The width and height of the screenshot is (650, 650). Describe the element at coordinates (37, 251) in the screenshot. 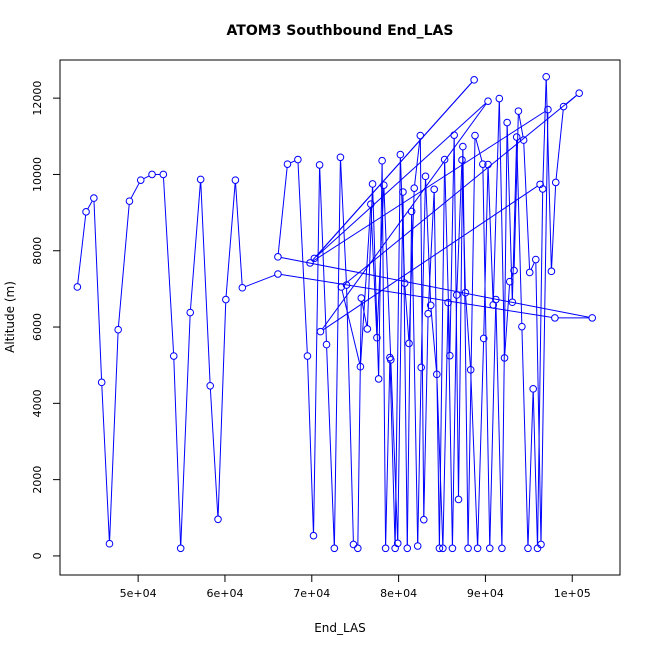

I see `y-tick-label: 8000` at that location.